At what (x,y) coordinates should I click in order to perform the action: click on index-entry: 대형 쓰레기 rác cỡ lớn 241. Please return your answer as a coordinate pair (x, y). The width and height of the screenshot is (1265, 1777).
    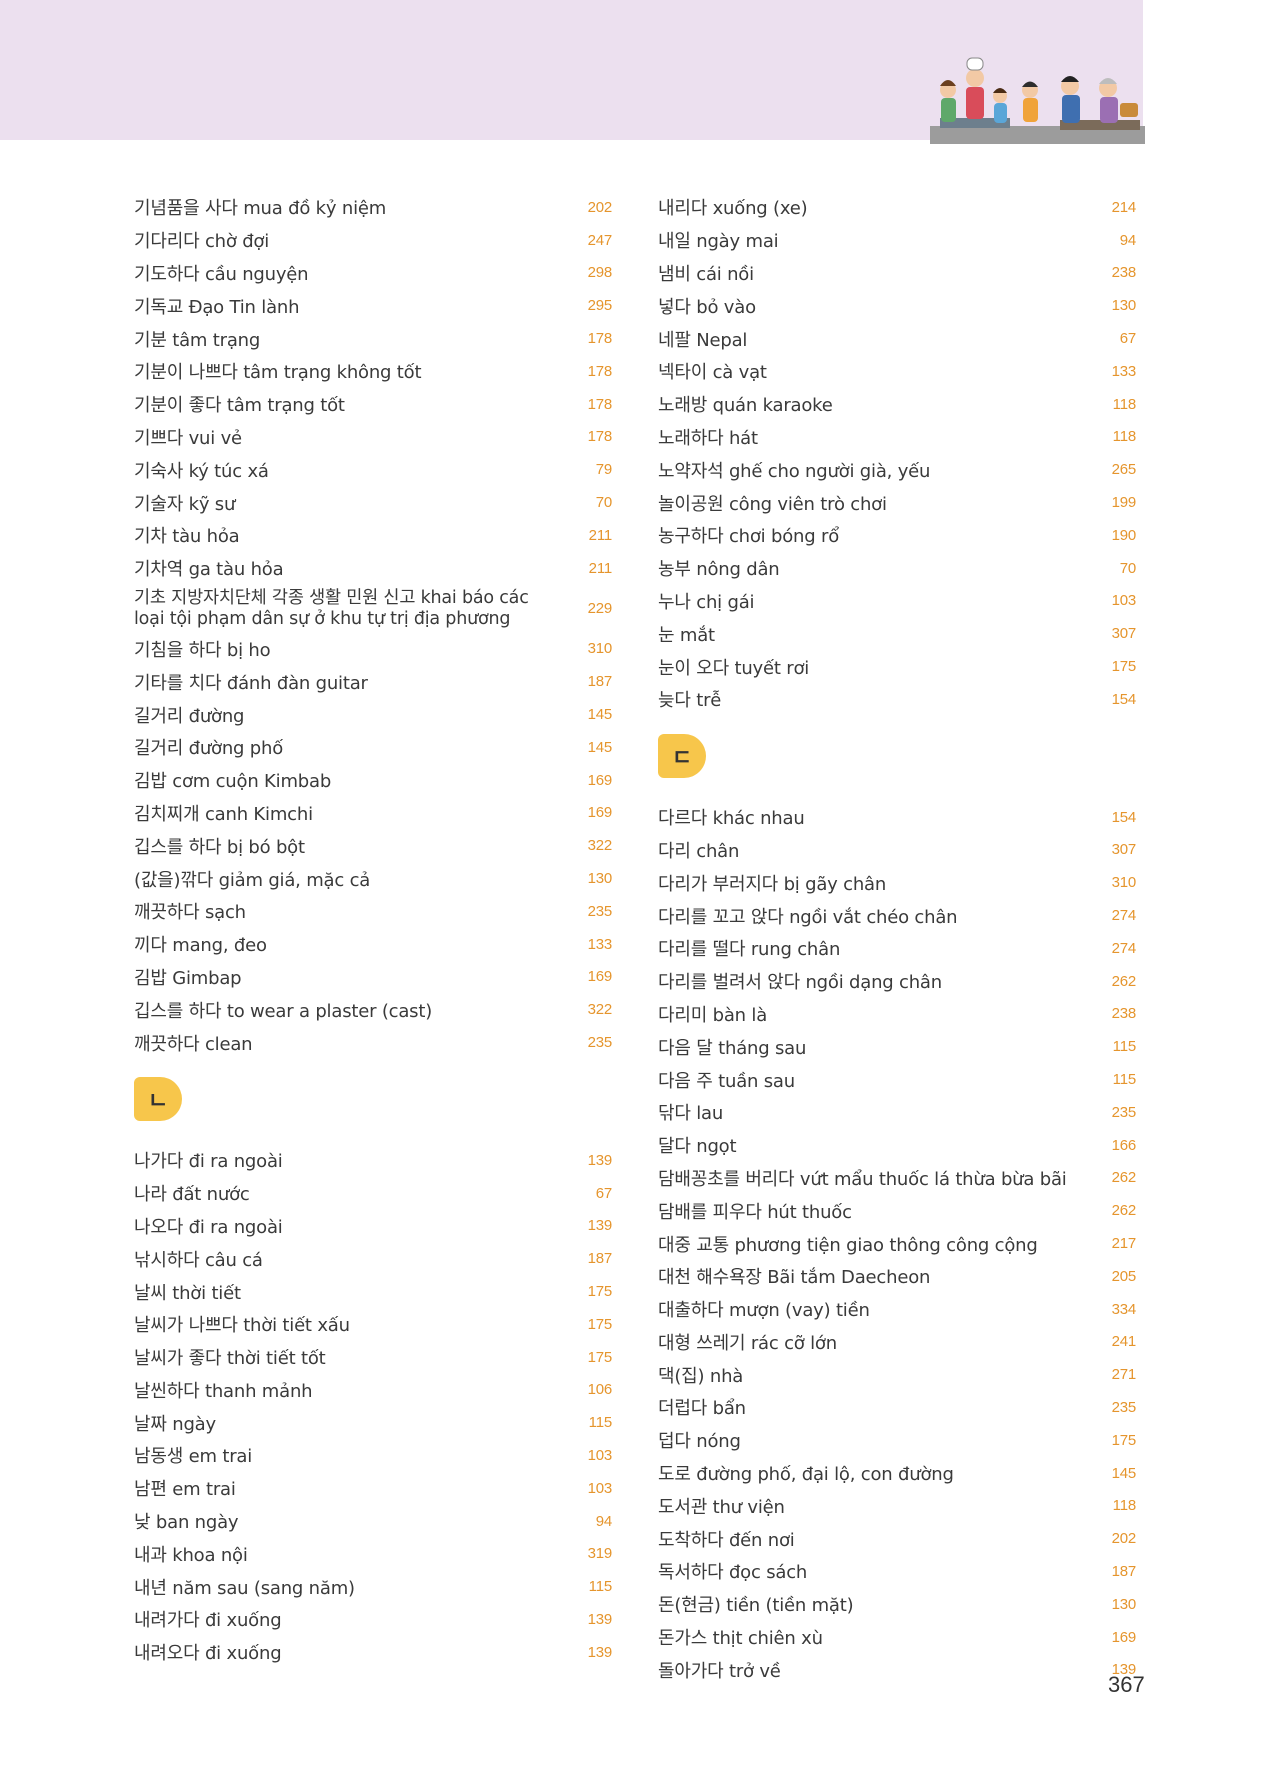
    Looking at the image, I should click on (897, 1342).